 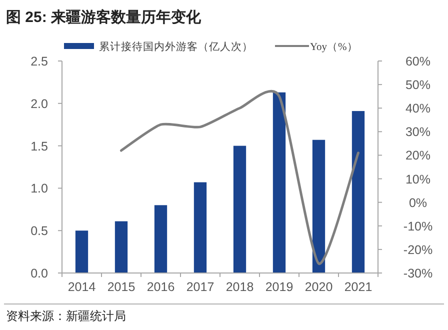 I want to click on y-tick-label: 0.0, so click(x=39, y=273).